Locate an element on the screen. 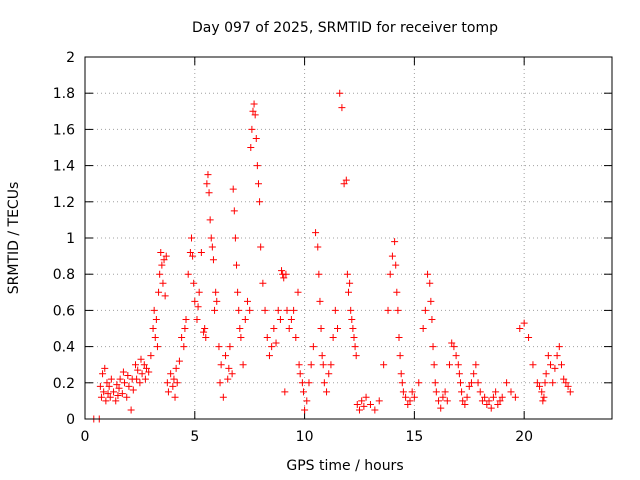 The image size is (640, 480). y-tick-label: 0.8 is located at coordinates (64, 275).